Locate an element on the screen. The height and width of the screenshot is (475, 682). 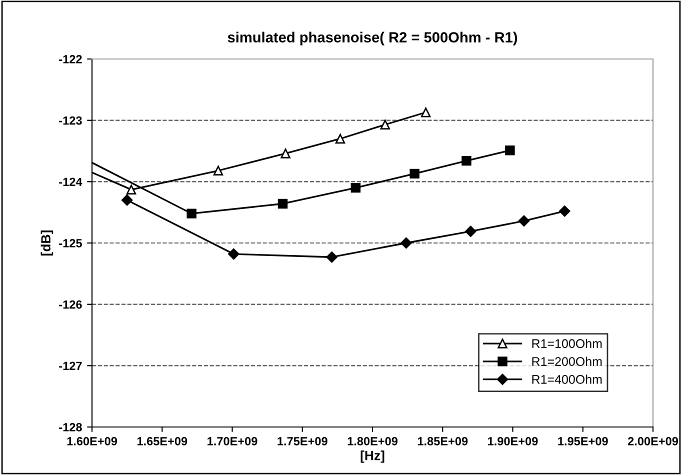
x-tick-label: 1.75E+09 is located at coordinates (303, 441).